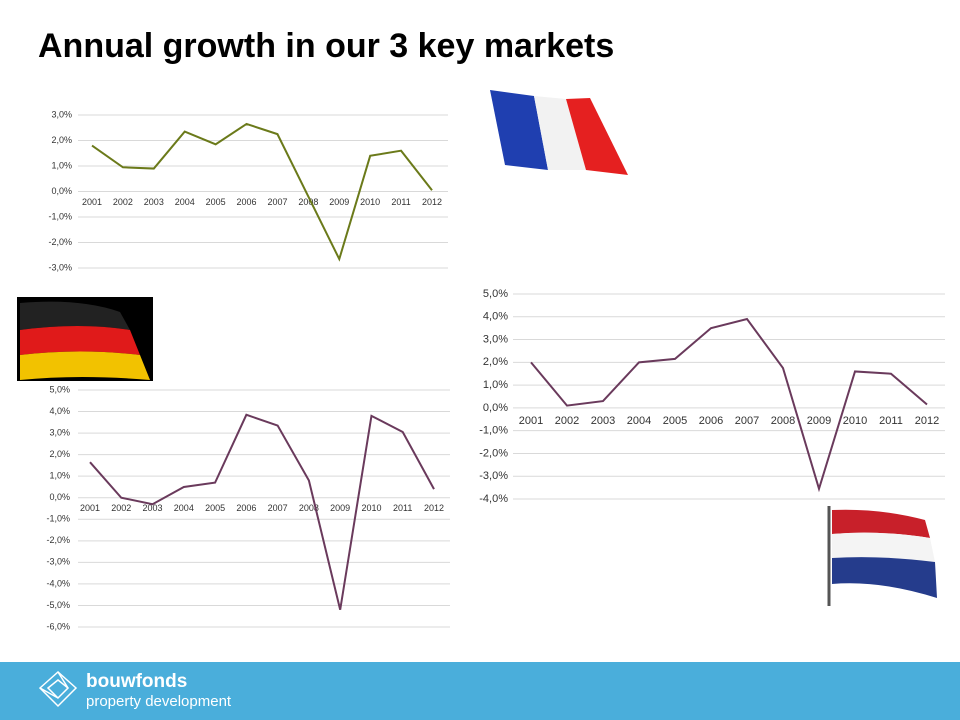  Describe the element at coordinates (480, 691) in the screenshot. I see `footer` at that location.